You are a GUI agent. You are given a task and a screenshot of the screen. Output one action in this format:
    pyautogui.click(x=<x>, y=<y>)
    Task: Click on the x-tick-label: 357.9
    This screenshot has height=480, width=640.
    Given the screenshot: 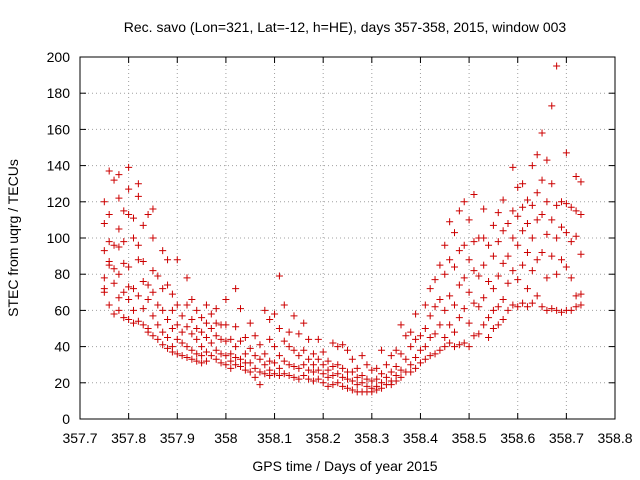 What is the action you would take?
    pyautogui.click(x=177, y=438)
    